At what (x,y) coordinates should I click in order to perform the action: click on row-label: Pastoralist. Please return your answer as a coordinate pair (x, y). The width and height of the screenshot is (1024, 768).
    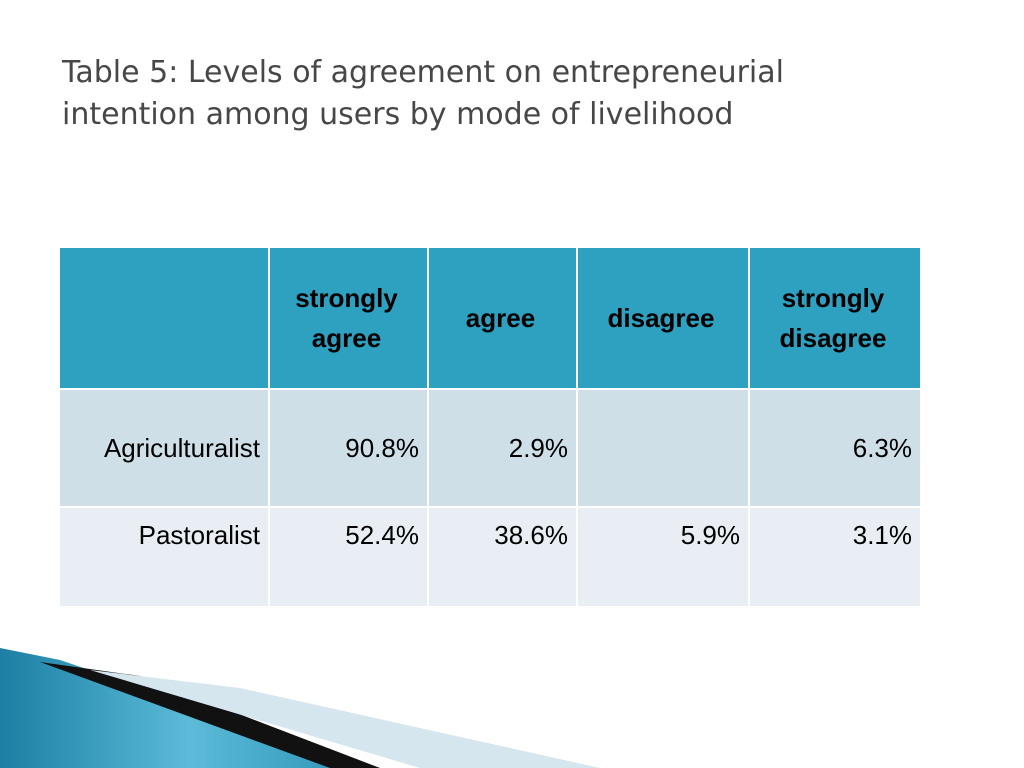
    Looking at the image, I should click on (164, 557).